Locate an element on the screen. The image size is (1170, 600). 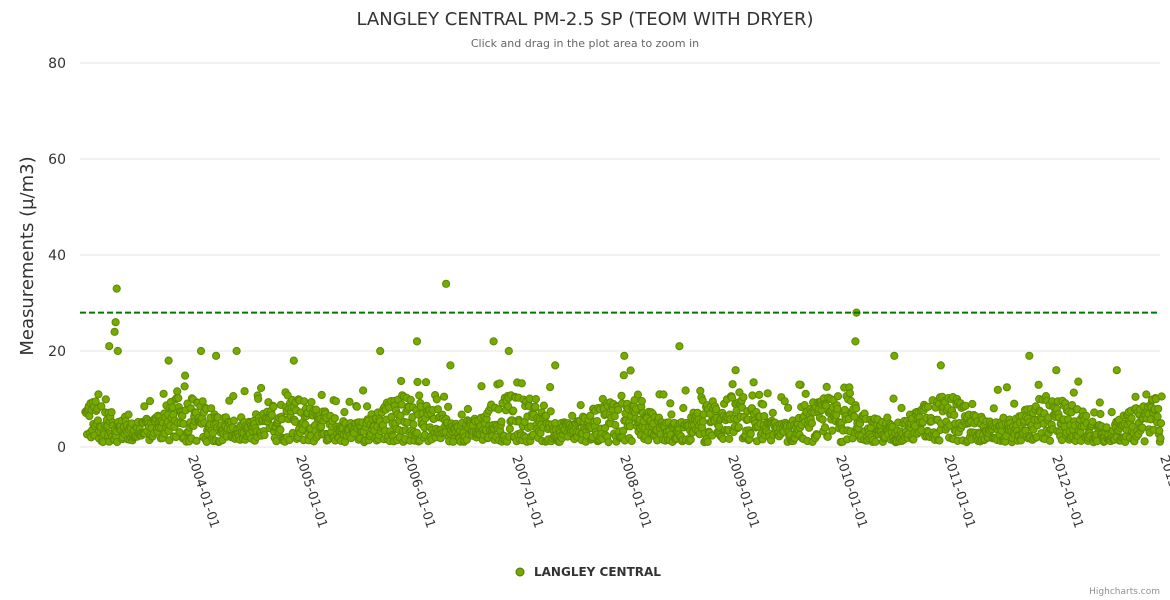
legend-label: LANGLEY CENTRAL is located at coordinates (597, 572).